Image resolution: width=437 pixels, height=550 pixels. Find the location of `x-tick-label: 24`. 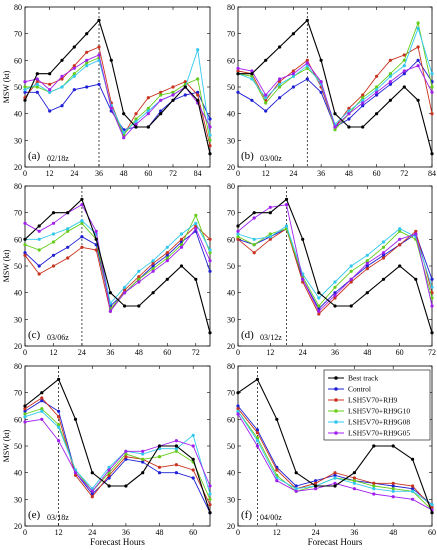

x-tick-label: 24 is located at coordinates (74, 173).